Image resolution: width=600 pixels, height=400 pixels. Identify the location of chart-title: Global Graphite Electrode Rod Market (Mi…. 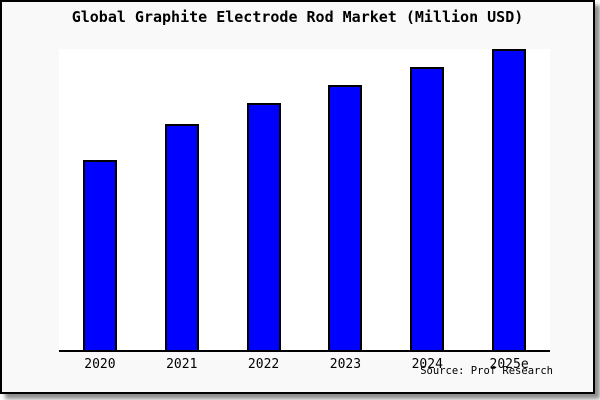
(297, 17).